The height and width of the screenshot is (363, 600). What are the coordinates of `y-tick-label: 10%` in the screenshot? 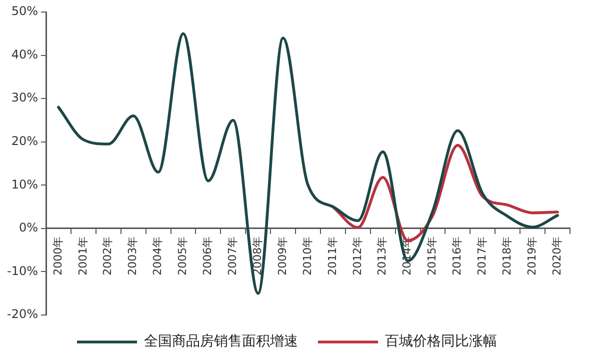 It's located at (24, 184).